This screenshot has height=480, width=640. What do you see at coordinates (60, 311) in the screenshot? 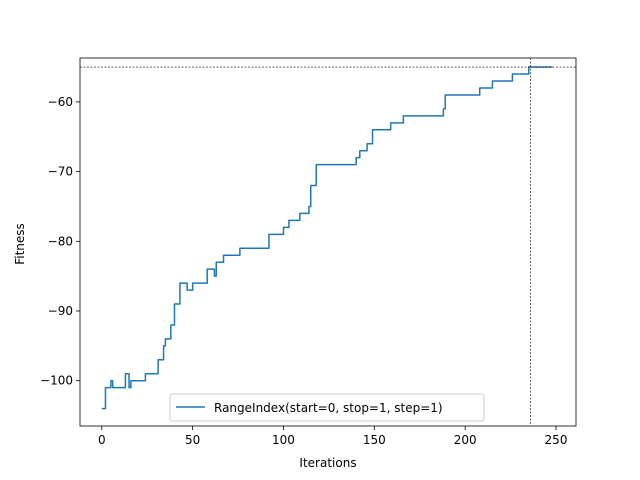
I see `y-tick-label: −90` at bounding box center [60, 311].